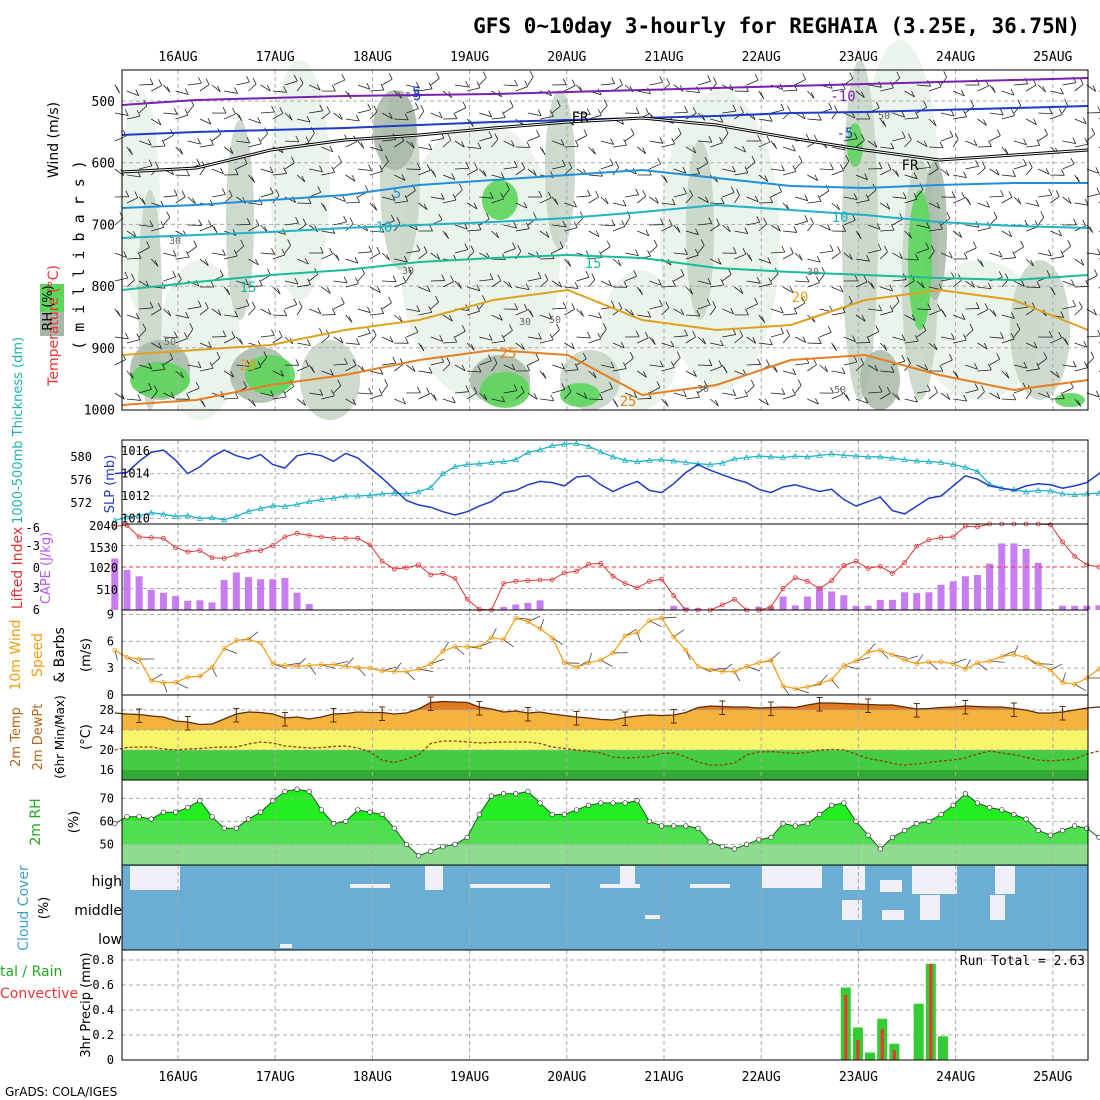 The width and height of the screenshot is (1100, 1100). What do you see at coordinates (135, 496) in the screenshot?
I see `slp-tick-label: 1012` at bounding box center [135, 496].